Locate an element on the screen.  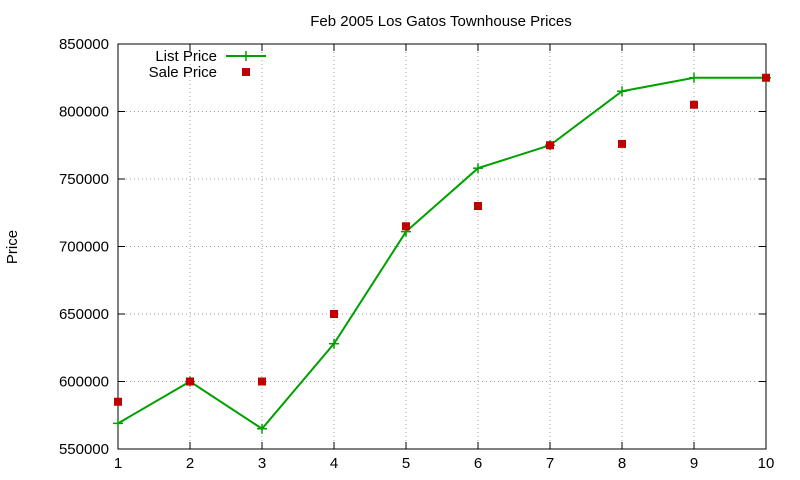
x-tick-label: 9 is located at coordinates (694, 463).